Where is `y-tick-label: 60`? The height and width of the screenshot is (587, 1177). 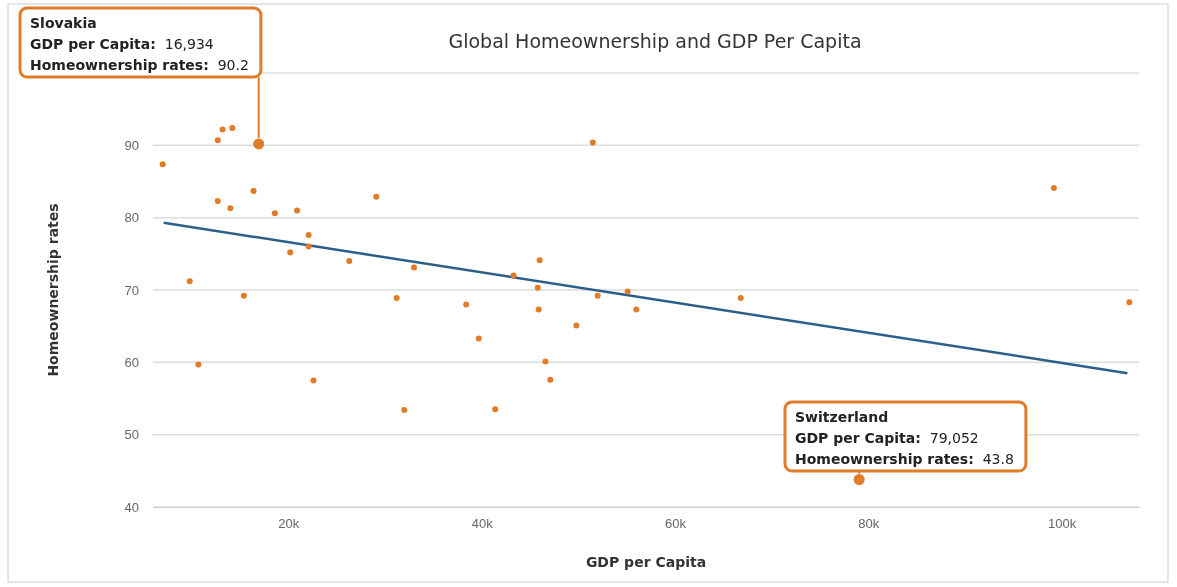 y-tick-label: 60 is located at coordinates (131, 362).